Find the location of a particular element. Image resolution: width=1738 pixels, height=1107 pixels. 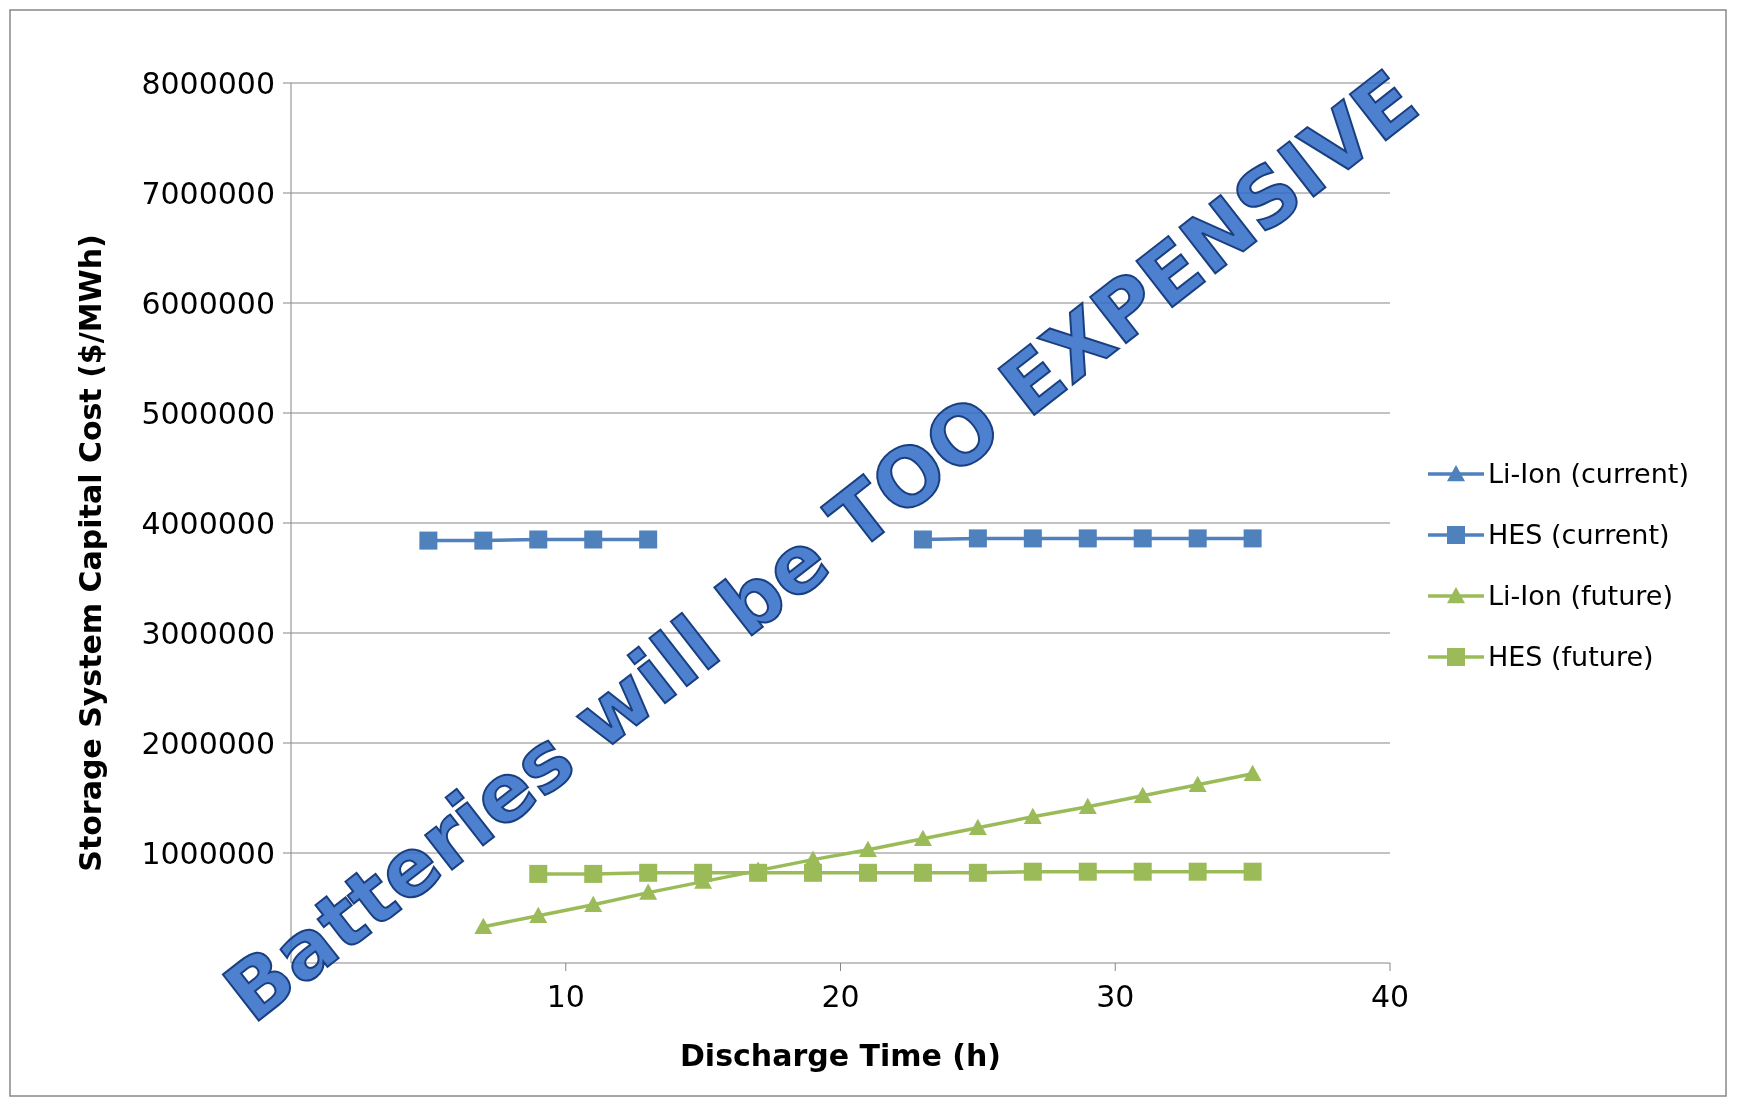

y-tick-label: 6000000 is located at coordinates (208, 303).